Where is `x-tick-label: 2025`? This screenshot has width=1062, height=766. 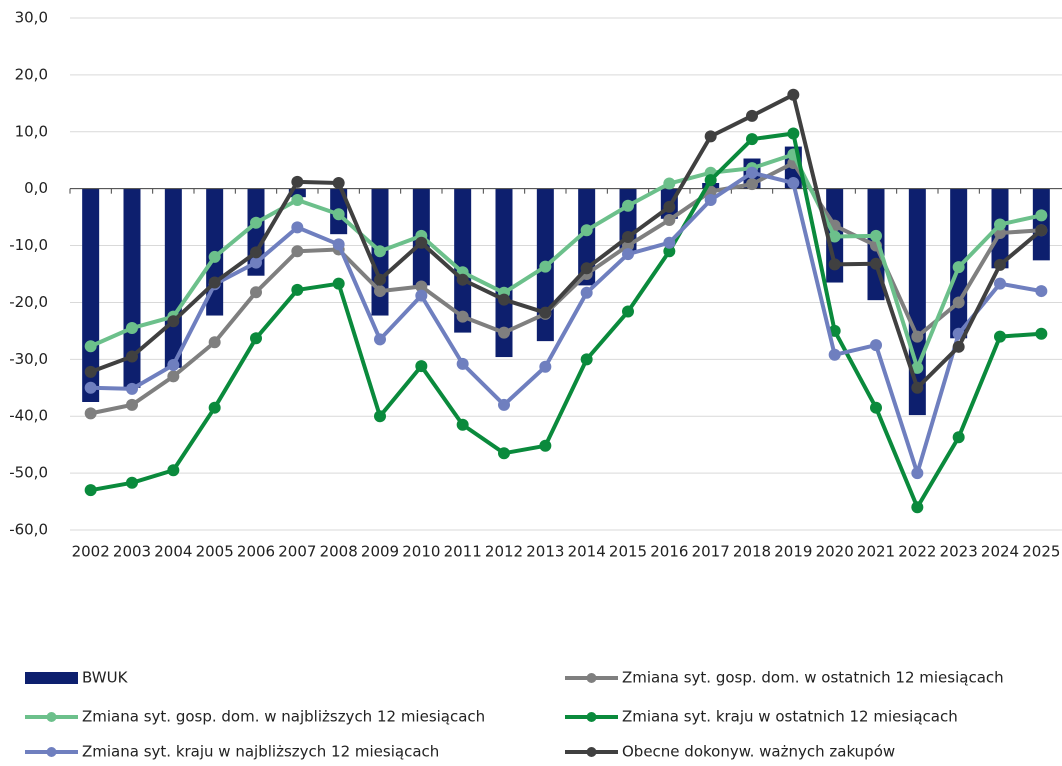
x-tick-label: 2025 is located at coordinates (1041, 552).